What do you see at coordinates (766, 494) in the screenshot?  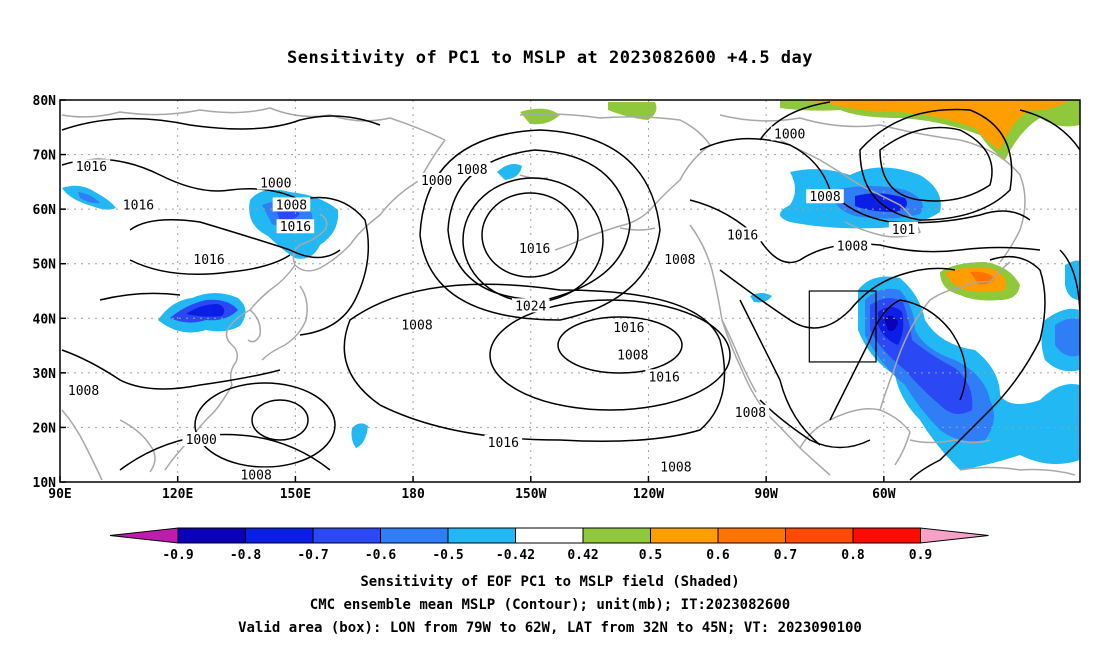 I see `lon-label: 90W` at bounding box center [766, 494].